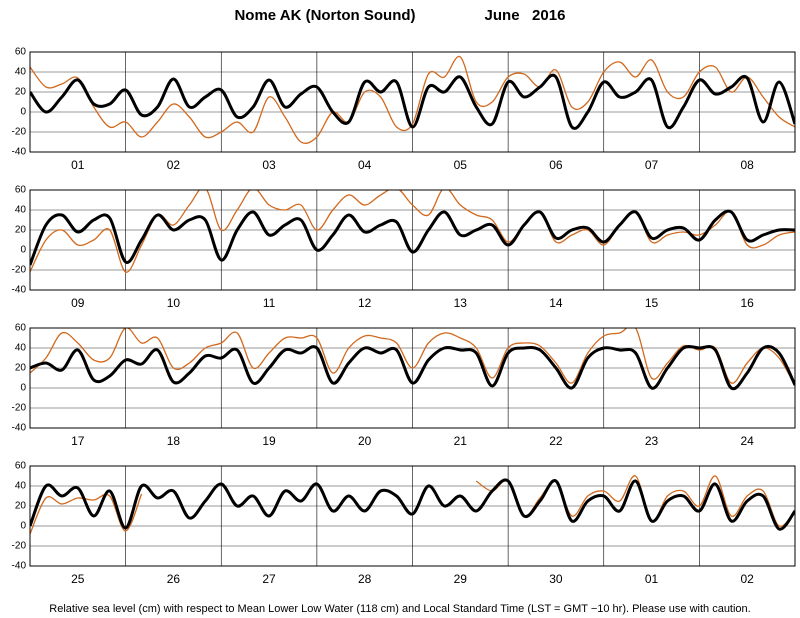 The width and height of the screenshot is (800, 618). What do you see at coordinates (78, 579) in the screenshot?
I see `x-tick-label: 25` at bounding box center [78, 579].